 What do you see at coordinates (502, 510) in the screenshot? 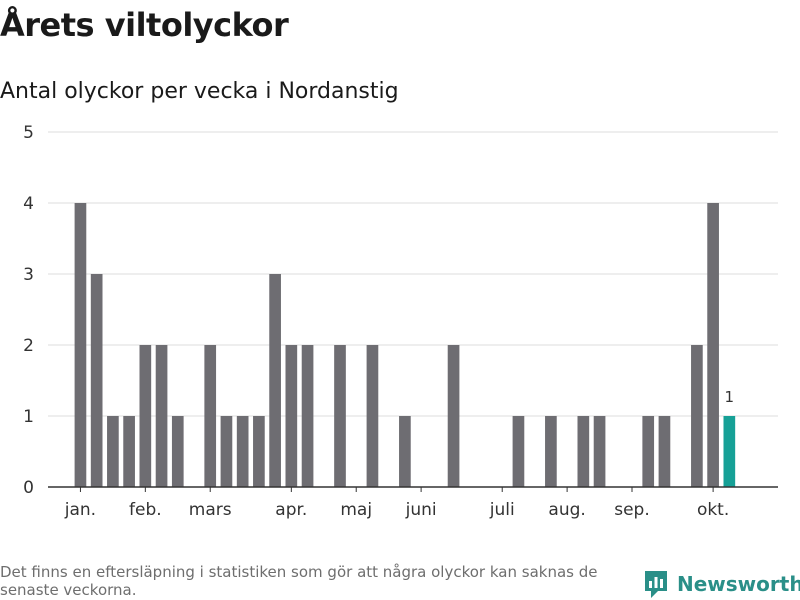
I see `x-tick-label: juli` at bounding box center [502, 510].